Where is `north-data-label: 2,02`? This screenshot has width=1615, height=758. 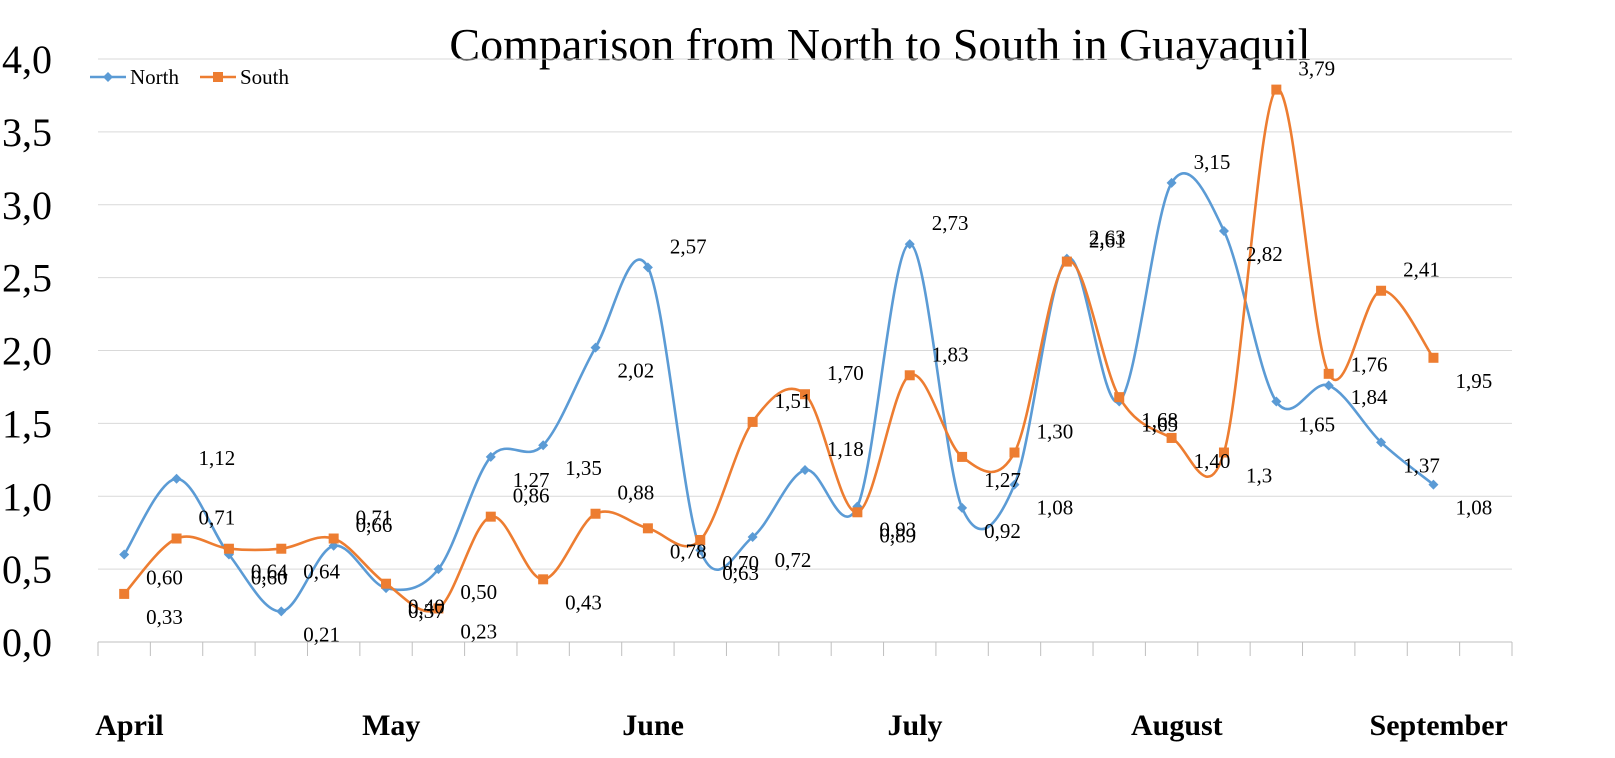 north-data-label: 2,02 is located at coordinates (636, 371).